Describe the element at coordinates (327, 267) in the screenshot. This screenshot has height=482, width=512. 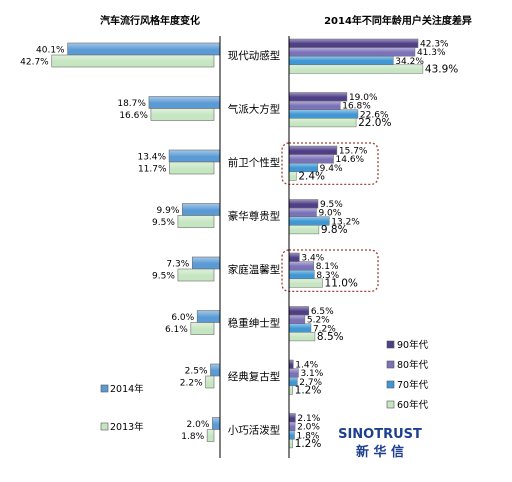
I see `right-value-label: 8.1%` at that location.